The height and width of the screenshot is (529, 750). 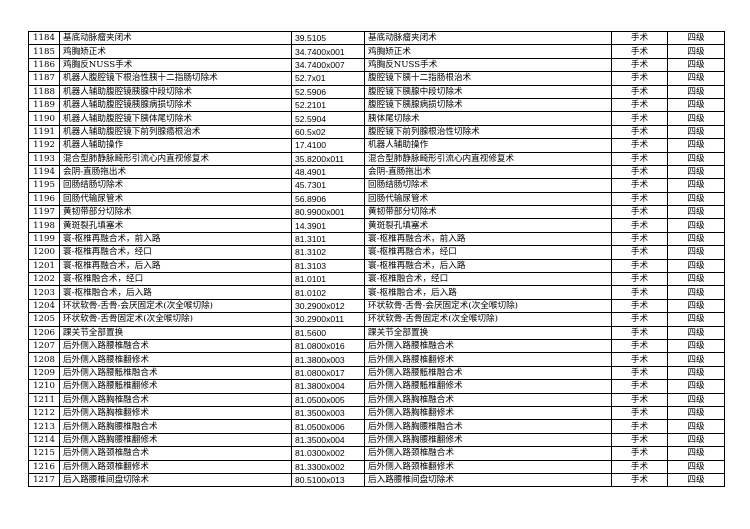 I want to click on row-number: 1205, so click(x=44, y=319).